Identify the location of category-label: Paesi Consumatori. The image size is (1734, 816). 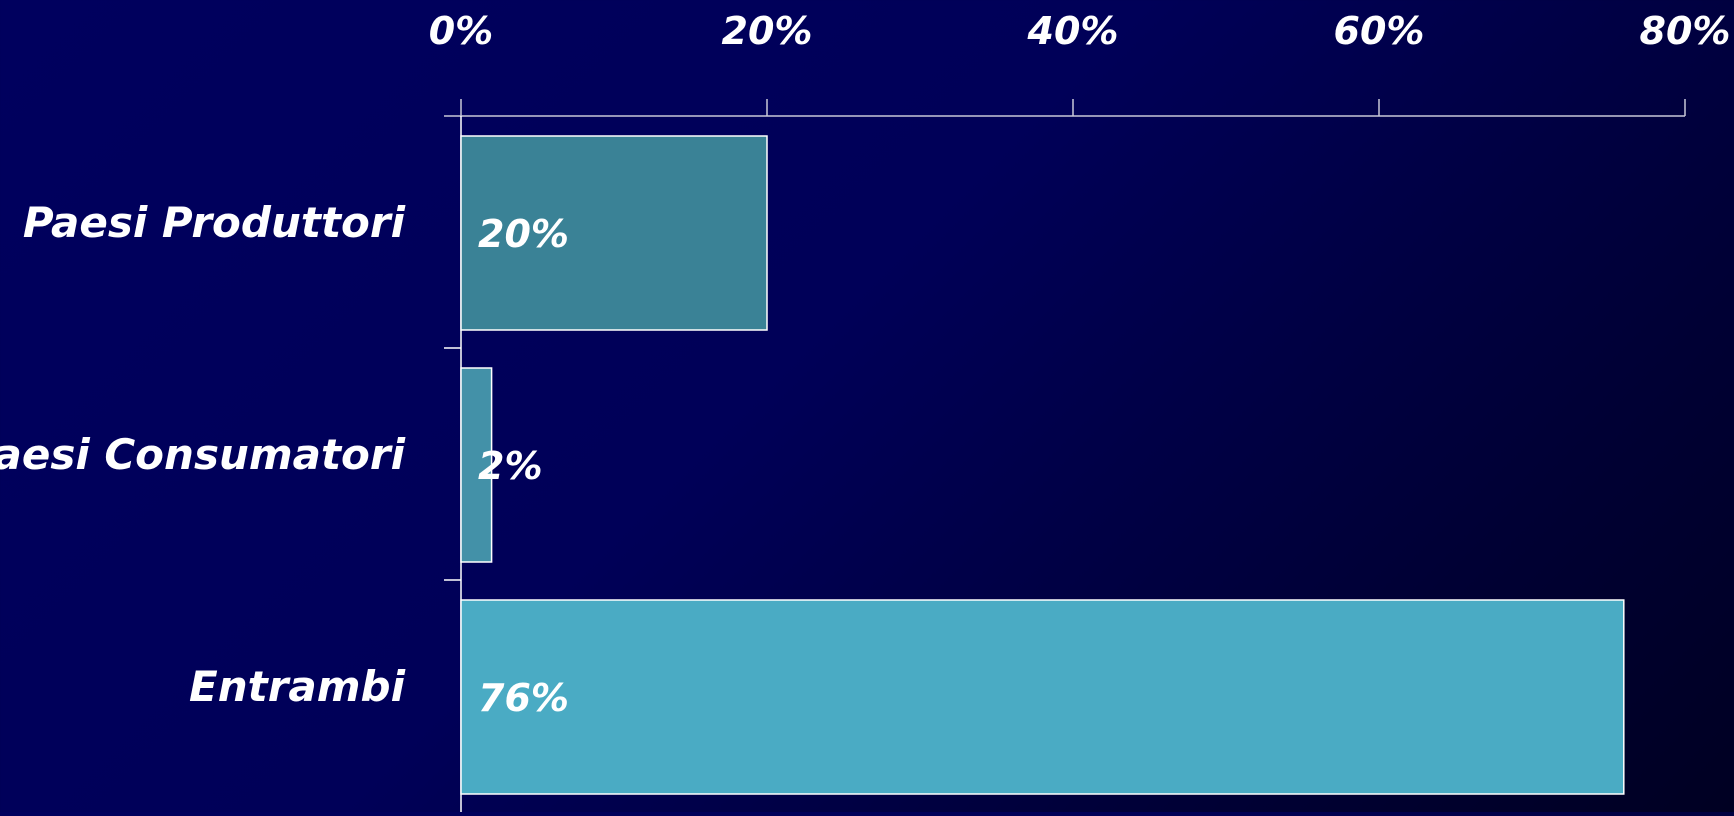
(203, 454).